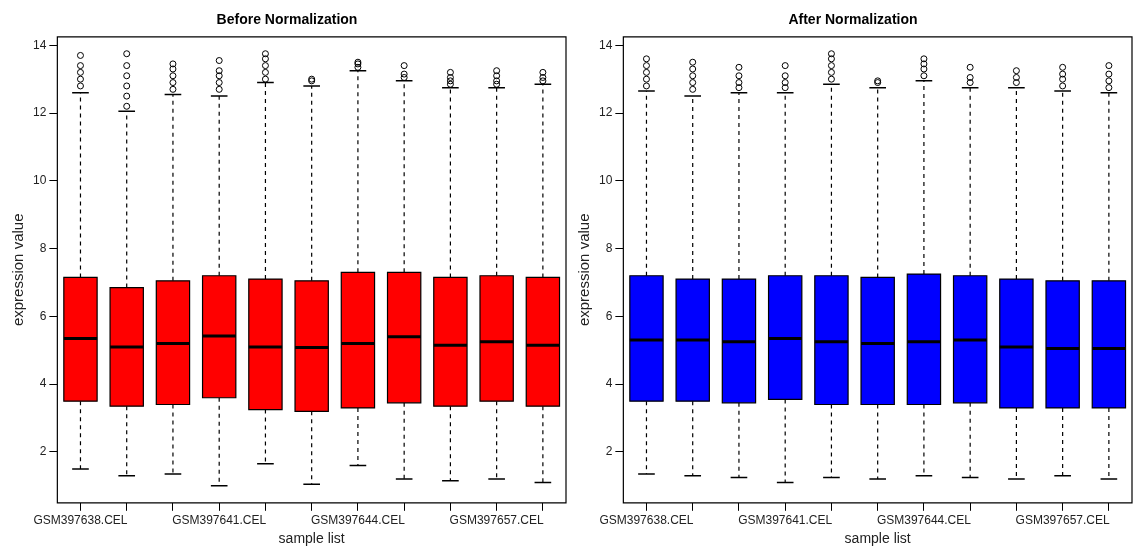 Image resolution: width=1145 pixels, height=552 pixels. What do you see at coordinates (287, 19) in the screenshot?
I see `chart-title: Before Normalization` at bounding box center [287, 19].